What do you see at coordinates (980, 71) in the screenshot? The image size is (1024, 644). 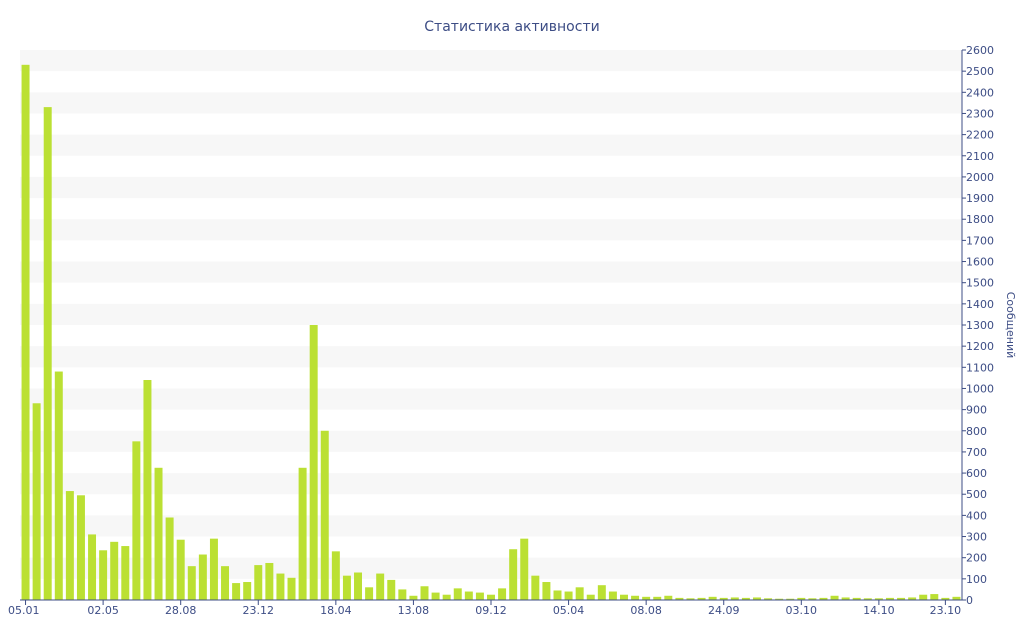 I see `y-tick-label: 2500` at bounding box center [980, 71].